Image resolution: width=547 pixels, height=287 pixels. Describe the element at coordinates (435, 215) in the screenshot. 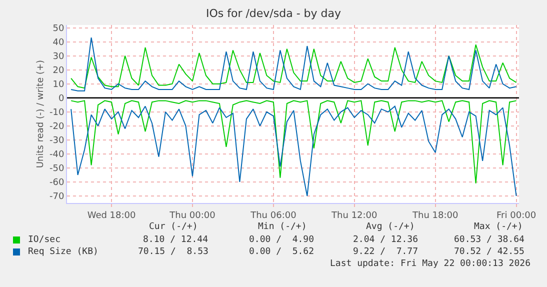

I see `x-tick-label: Thu 18:00` at that location.